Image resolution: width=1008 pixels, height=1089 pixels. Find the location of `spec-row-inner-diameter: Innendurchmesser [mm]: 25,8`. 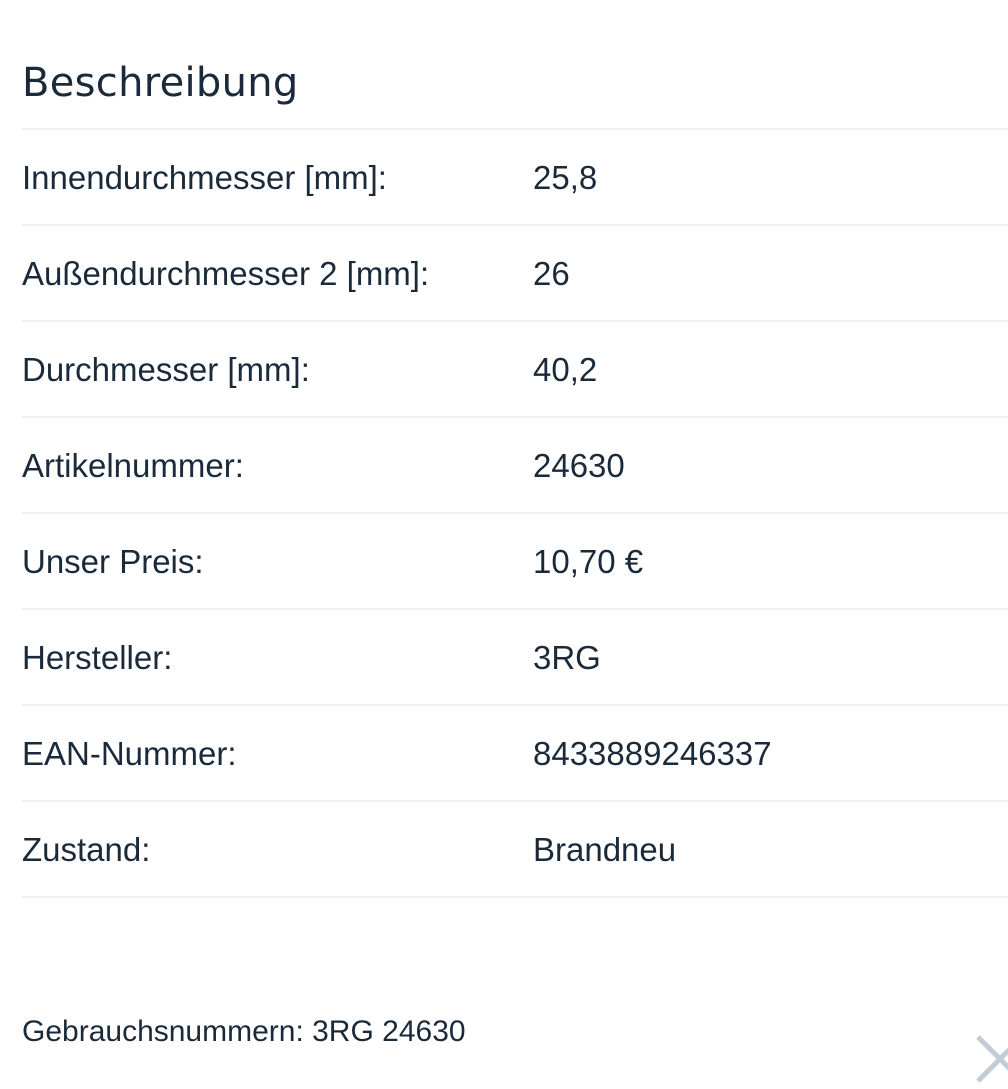

spec-row-inner-diameter: Innendurchmesser [mm]: 25,8 is located at coordinates (515, 178).